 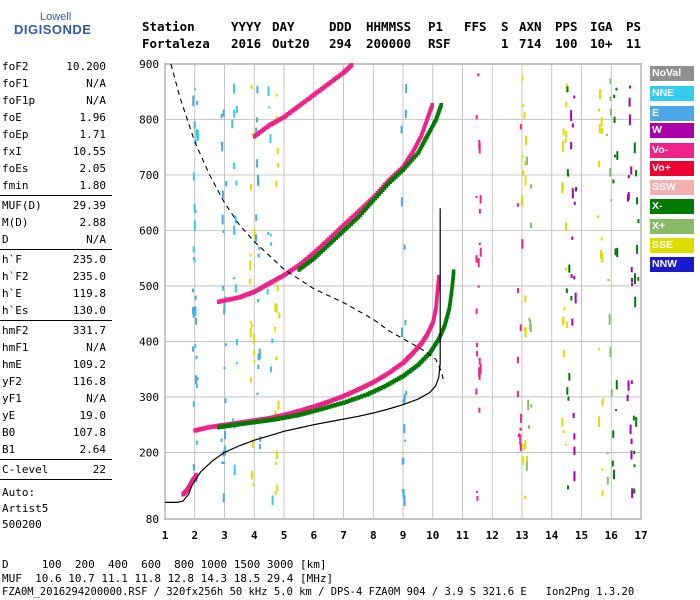 What do you see at coordinates (566, 26) in the screenshot?
I see `header-label-pps: PPS` at bounding box center [566, 26].